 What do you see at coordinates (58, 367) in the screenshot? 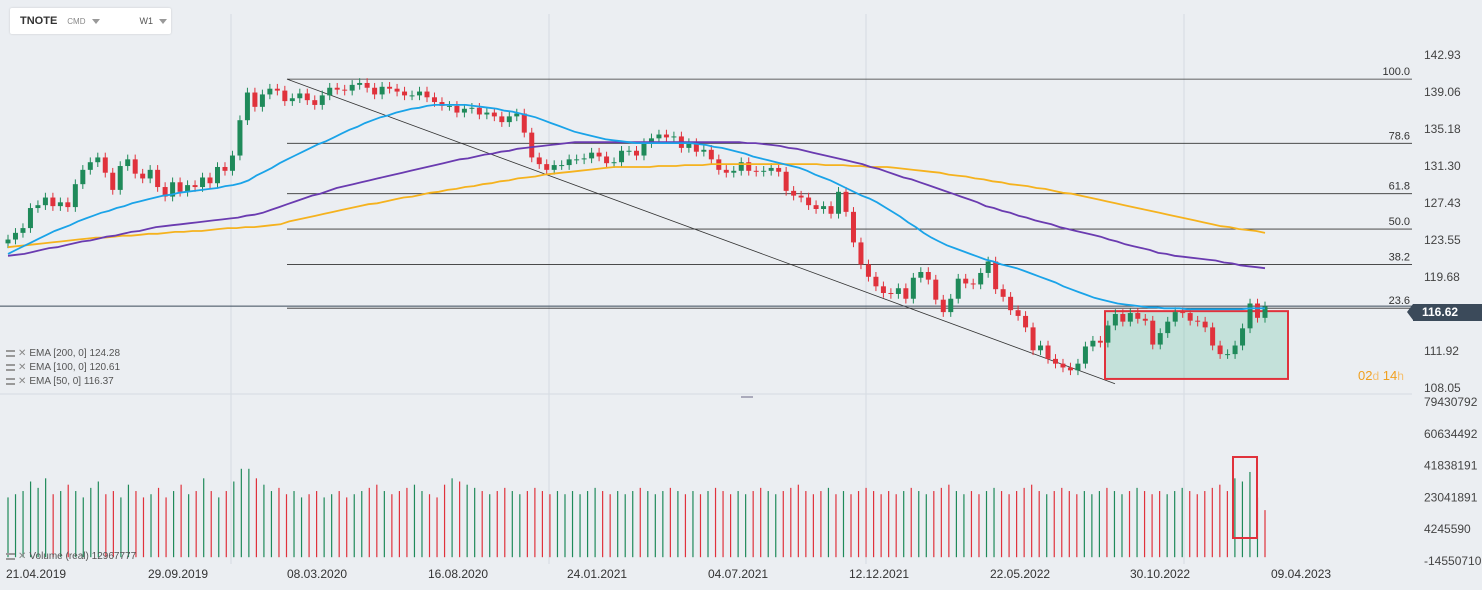
I see `indicator-label: EMA [100, 0]` at bounding box center [58, 367].